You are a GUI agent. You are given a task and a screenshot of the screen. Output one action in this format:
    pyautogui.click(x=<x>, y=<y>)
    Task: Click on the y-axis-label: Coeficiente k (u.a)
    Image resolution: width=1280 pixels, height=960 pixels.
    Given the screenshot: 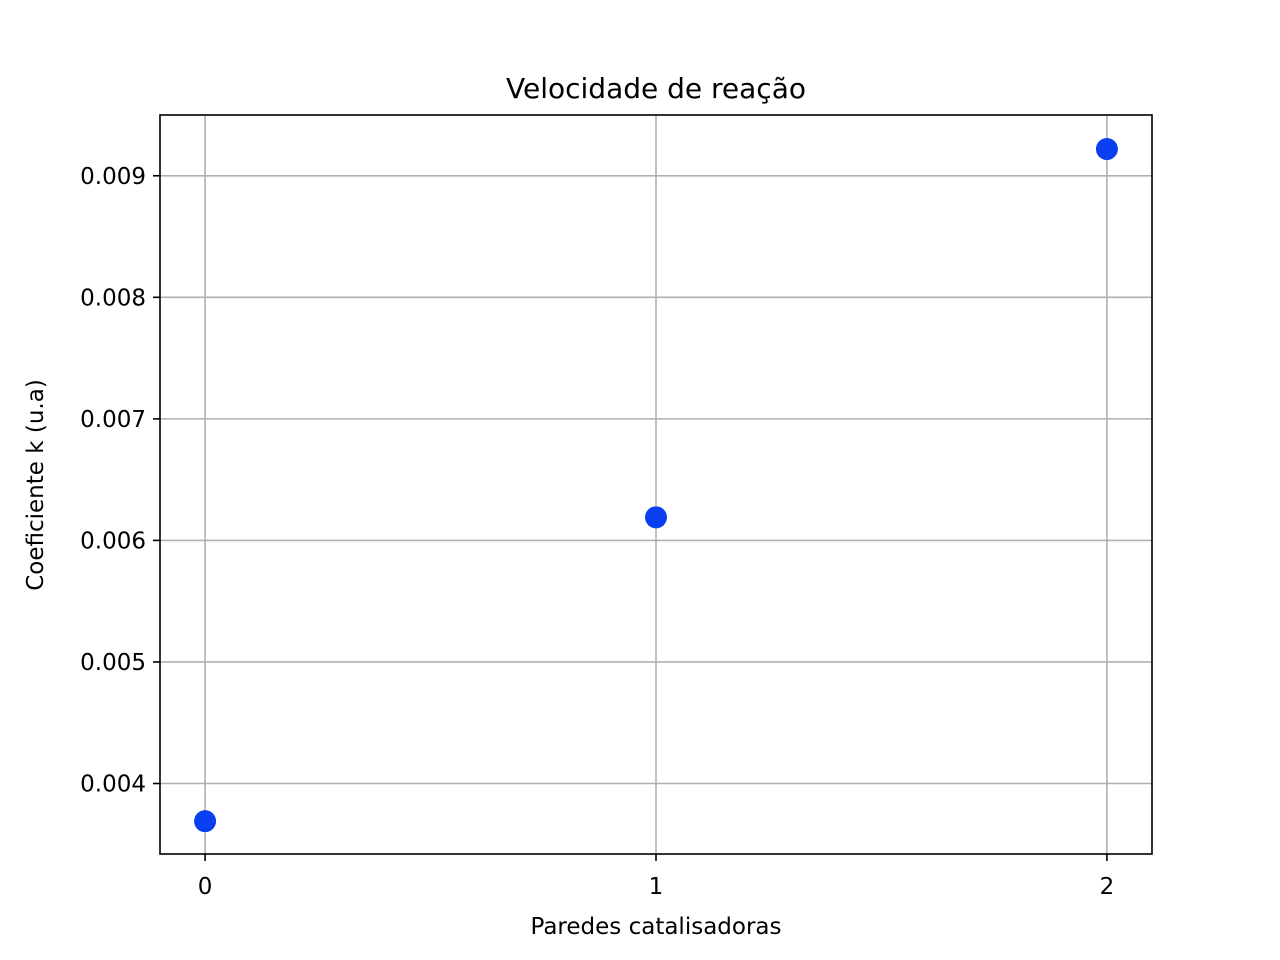 What is the action you would take?
    pyautogui.click(x=36, y=485)
    